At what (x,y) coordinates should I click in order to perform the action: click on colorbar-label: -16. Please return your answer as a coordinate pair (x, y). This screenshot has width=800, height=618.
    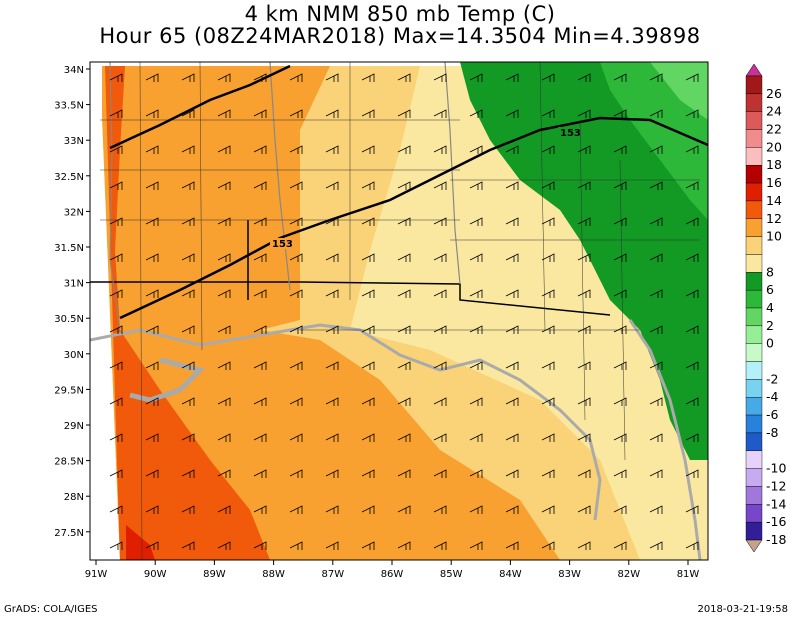
    Looking at the image, I should click on (776, 521).